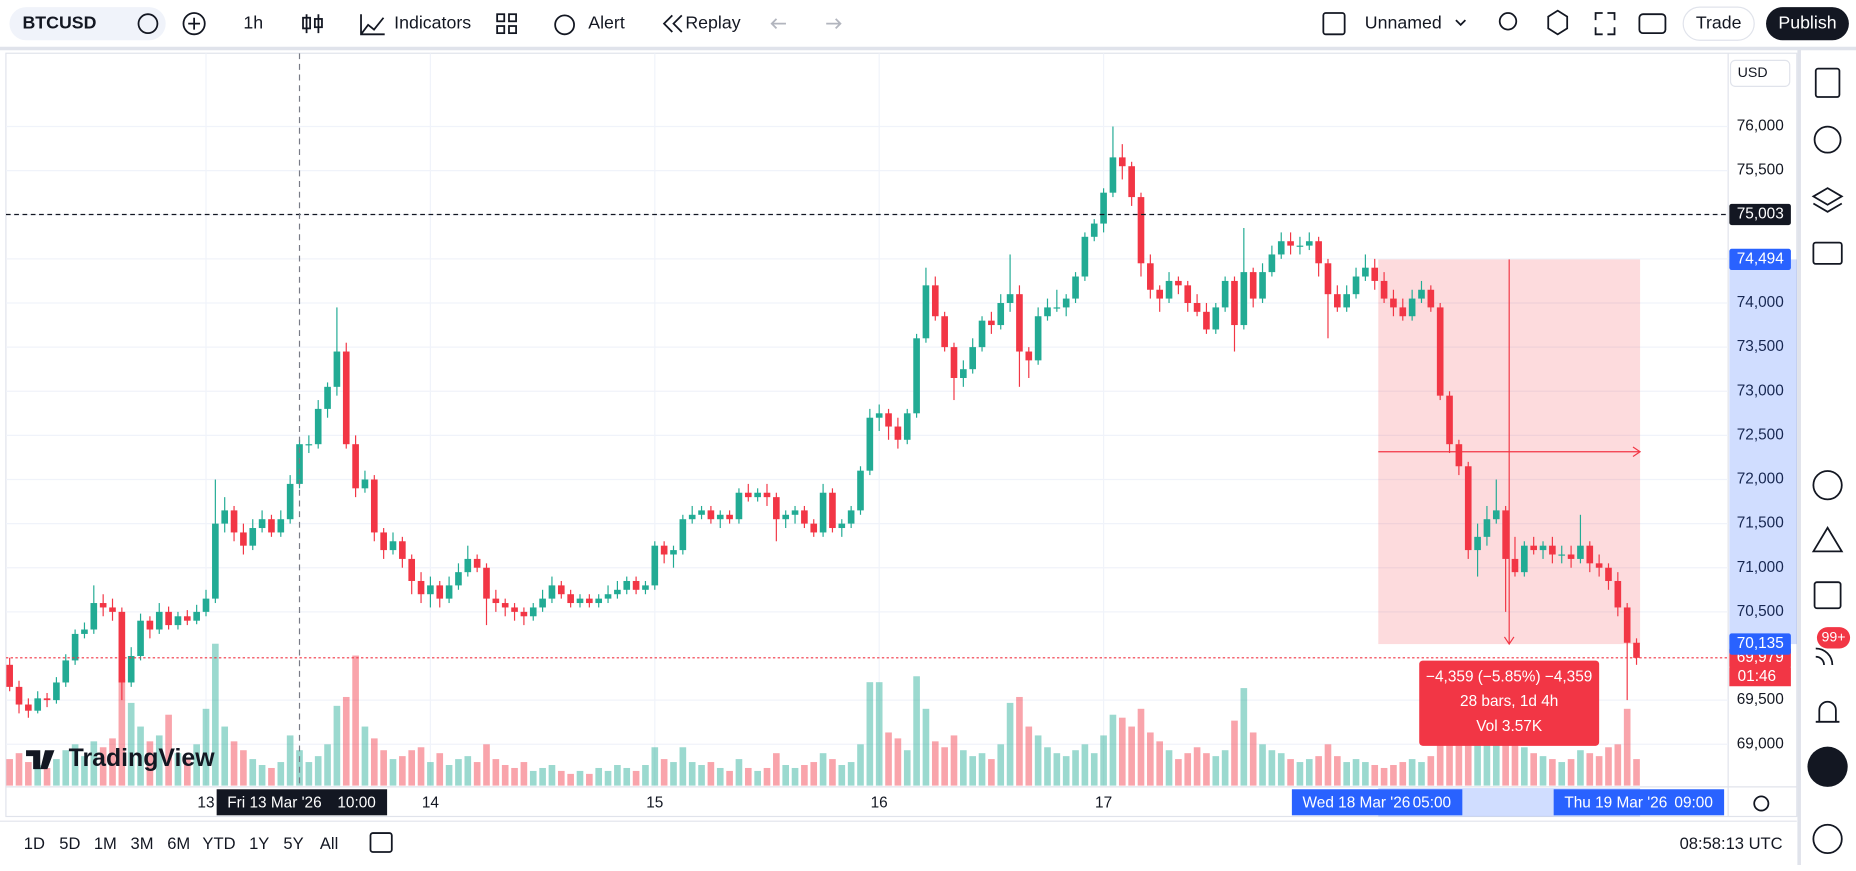 The width and height of the screenshot is (1856, 871). I want to click on trade-label: Trade, so click(1719, 22).